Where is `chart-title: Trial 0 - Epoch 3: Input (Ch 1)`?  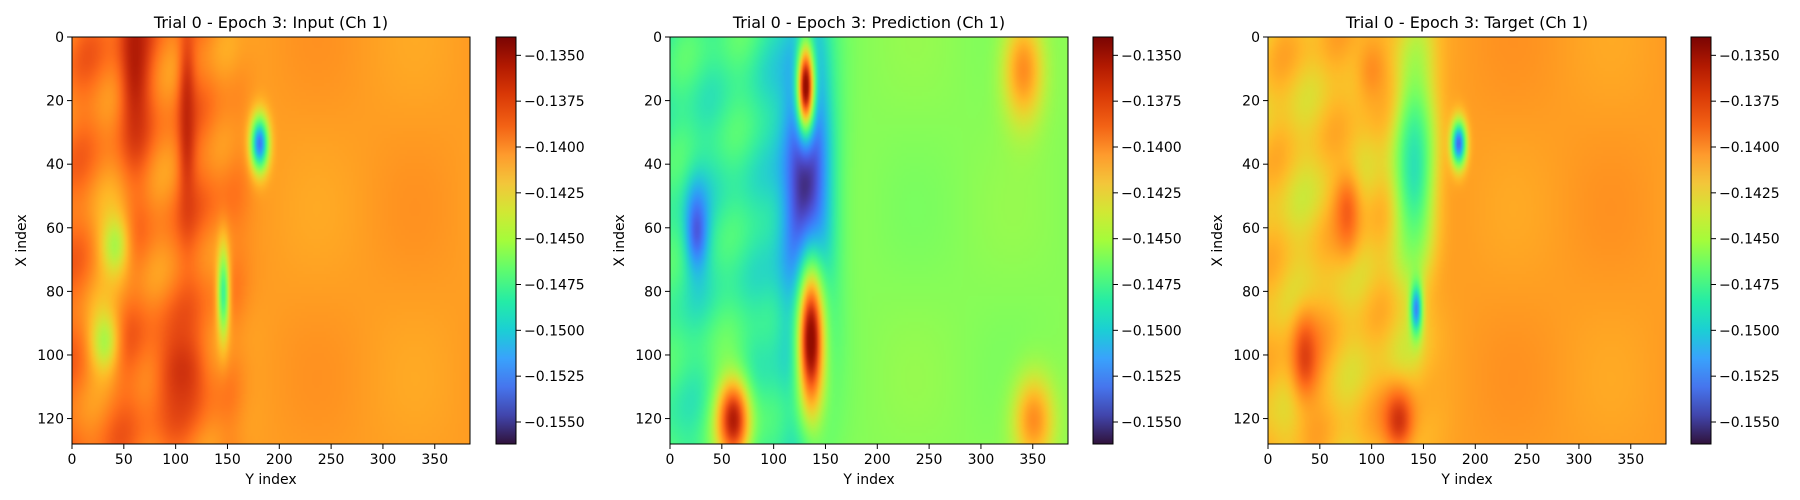
chart-title: Trial 0 - Epoch 3: Input (Ch 1) is located at coordinates (270, 22).